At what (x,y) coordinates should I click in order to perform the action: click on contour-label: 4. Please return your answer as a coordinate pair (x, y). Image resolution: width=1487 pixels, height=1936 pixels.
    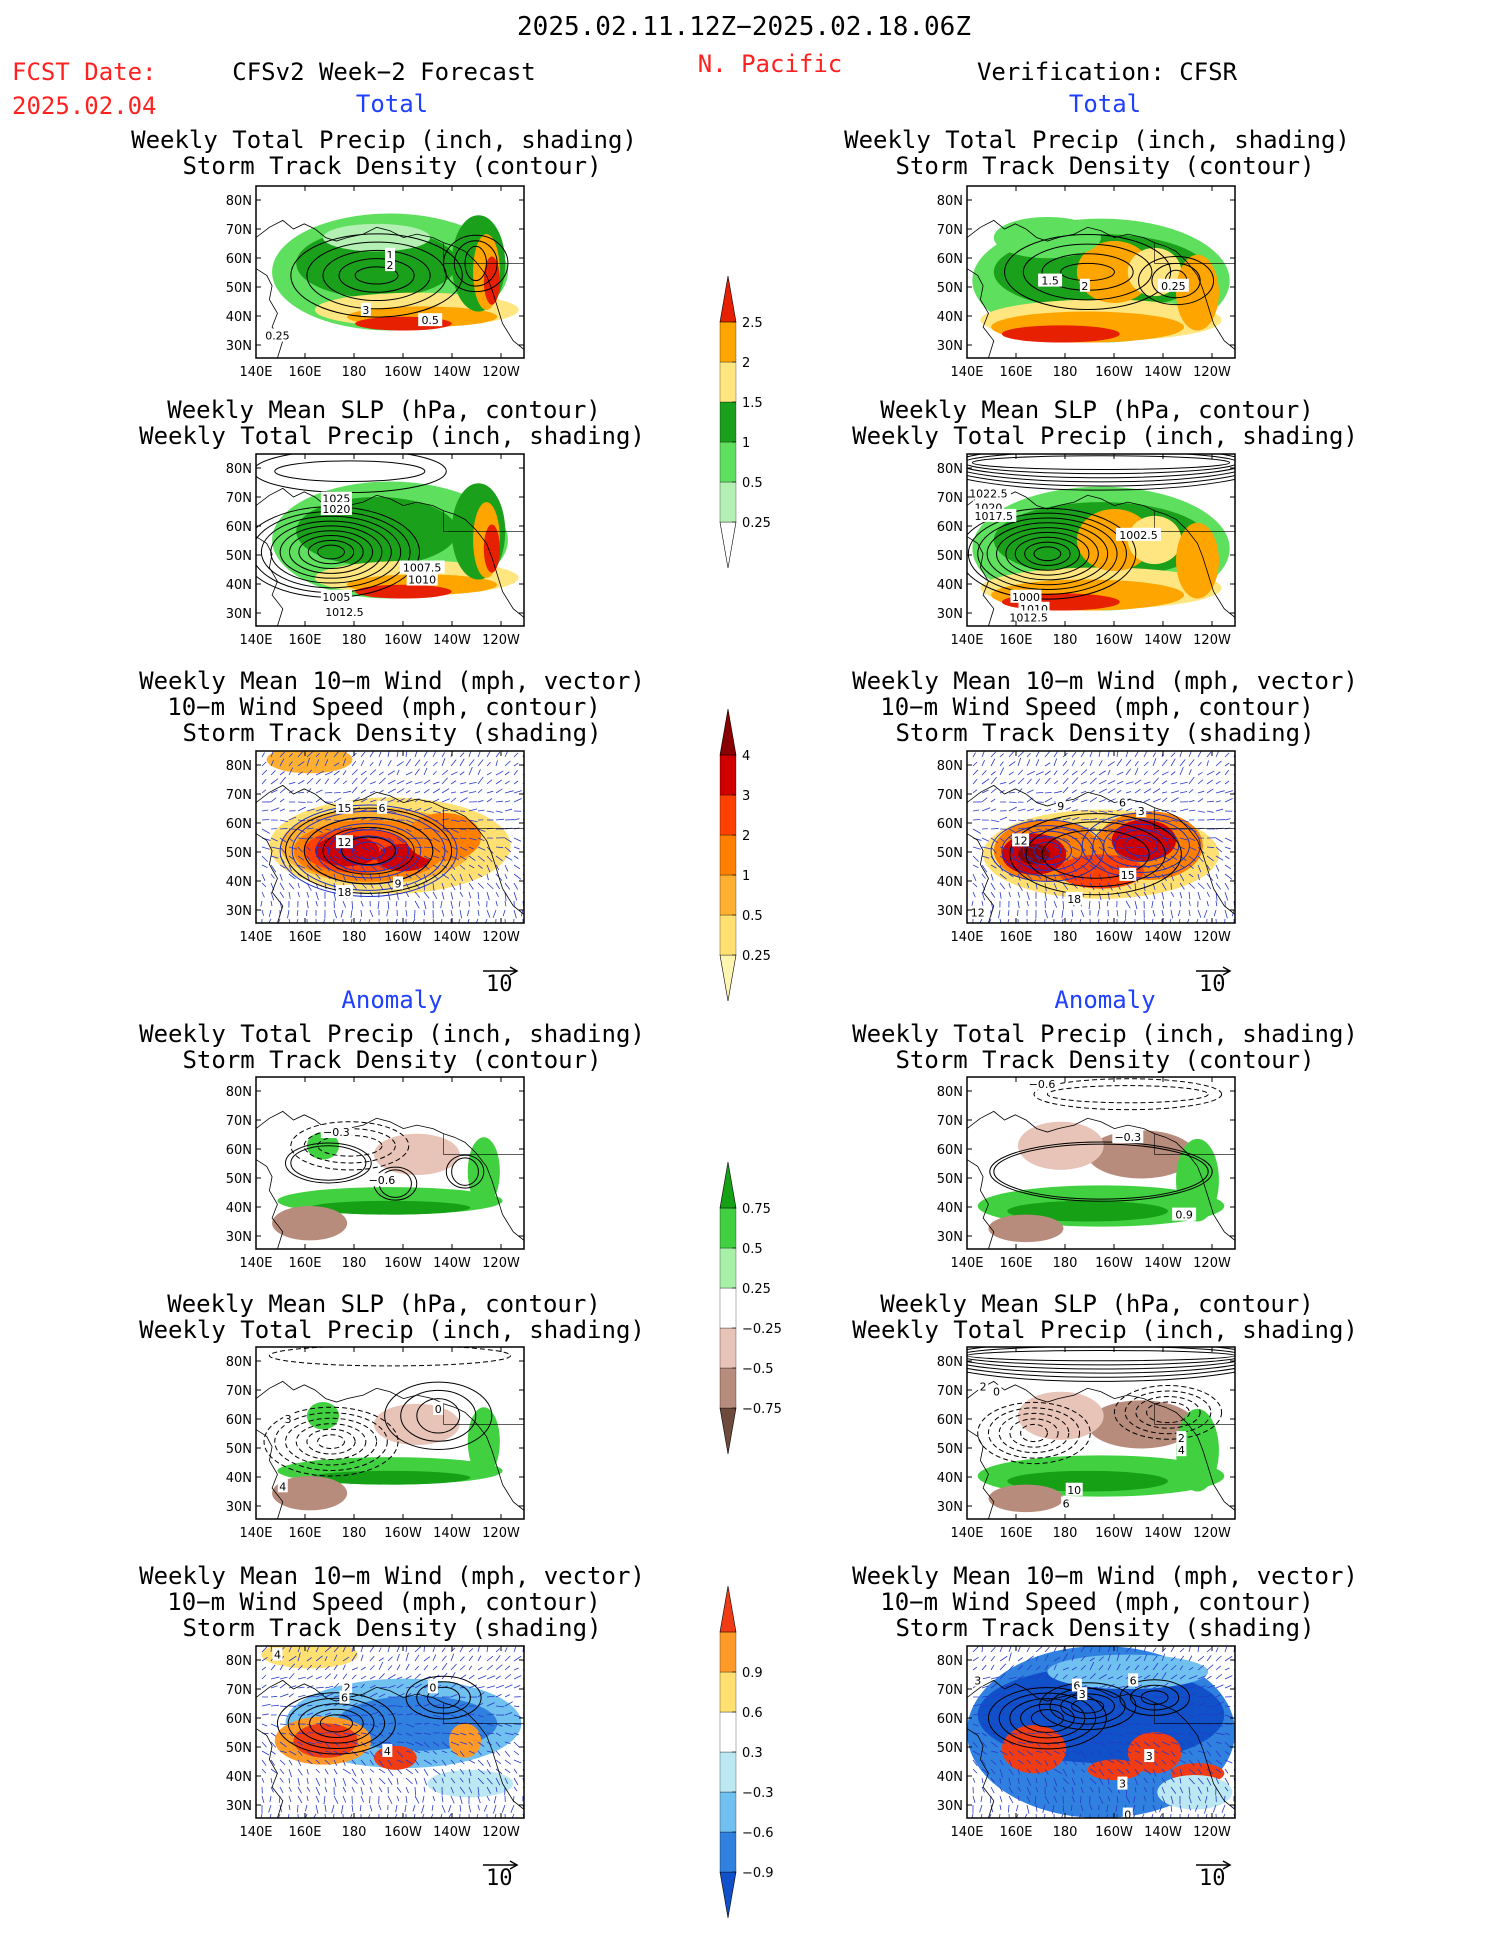
    Looking at the image, I should click on (1181, 1450).